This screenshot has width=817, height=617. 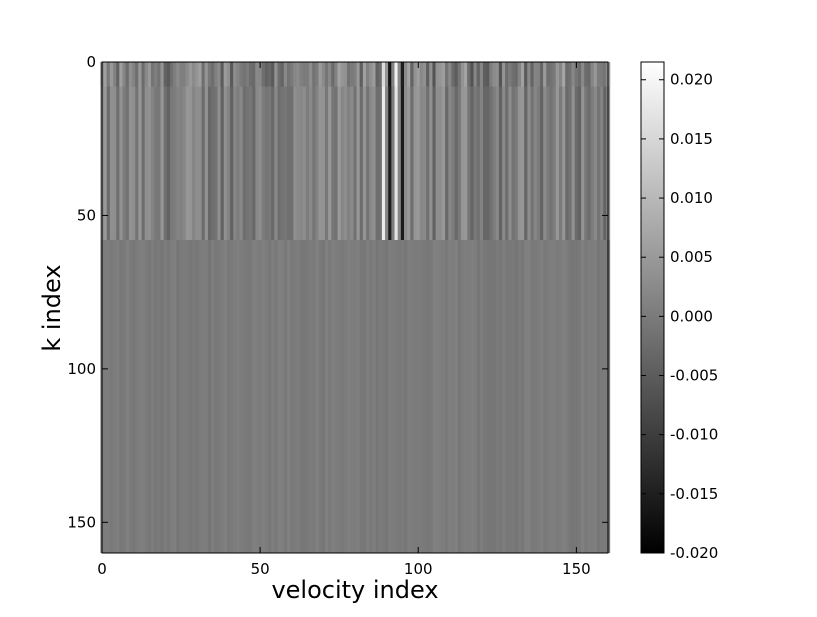 I want to click on colorbar-tick-label: 0.015, so click(x=691, y=139).